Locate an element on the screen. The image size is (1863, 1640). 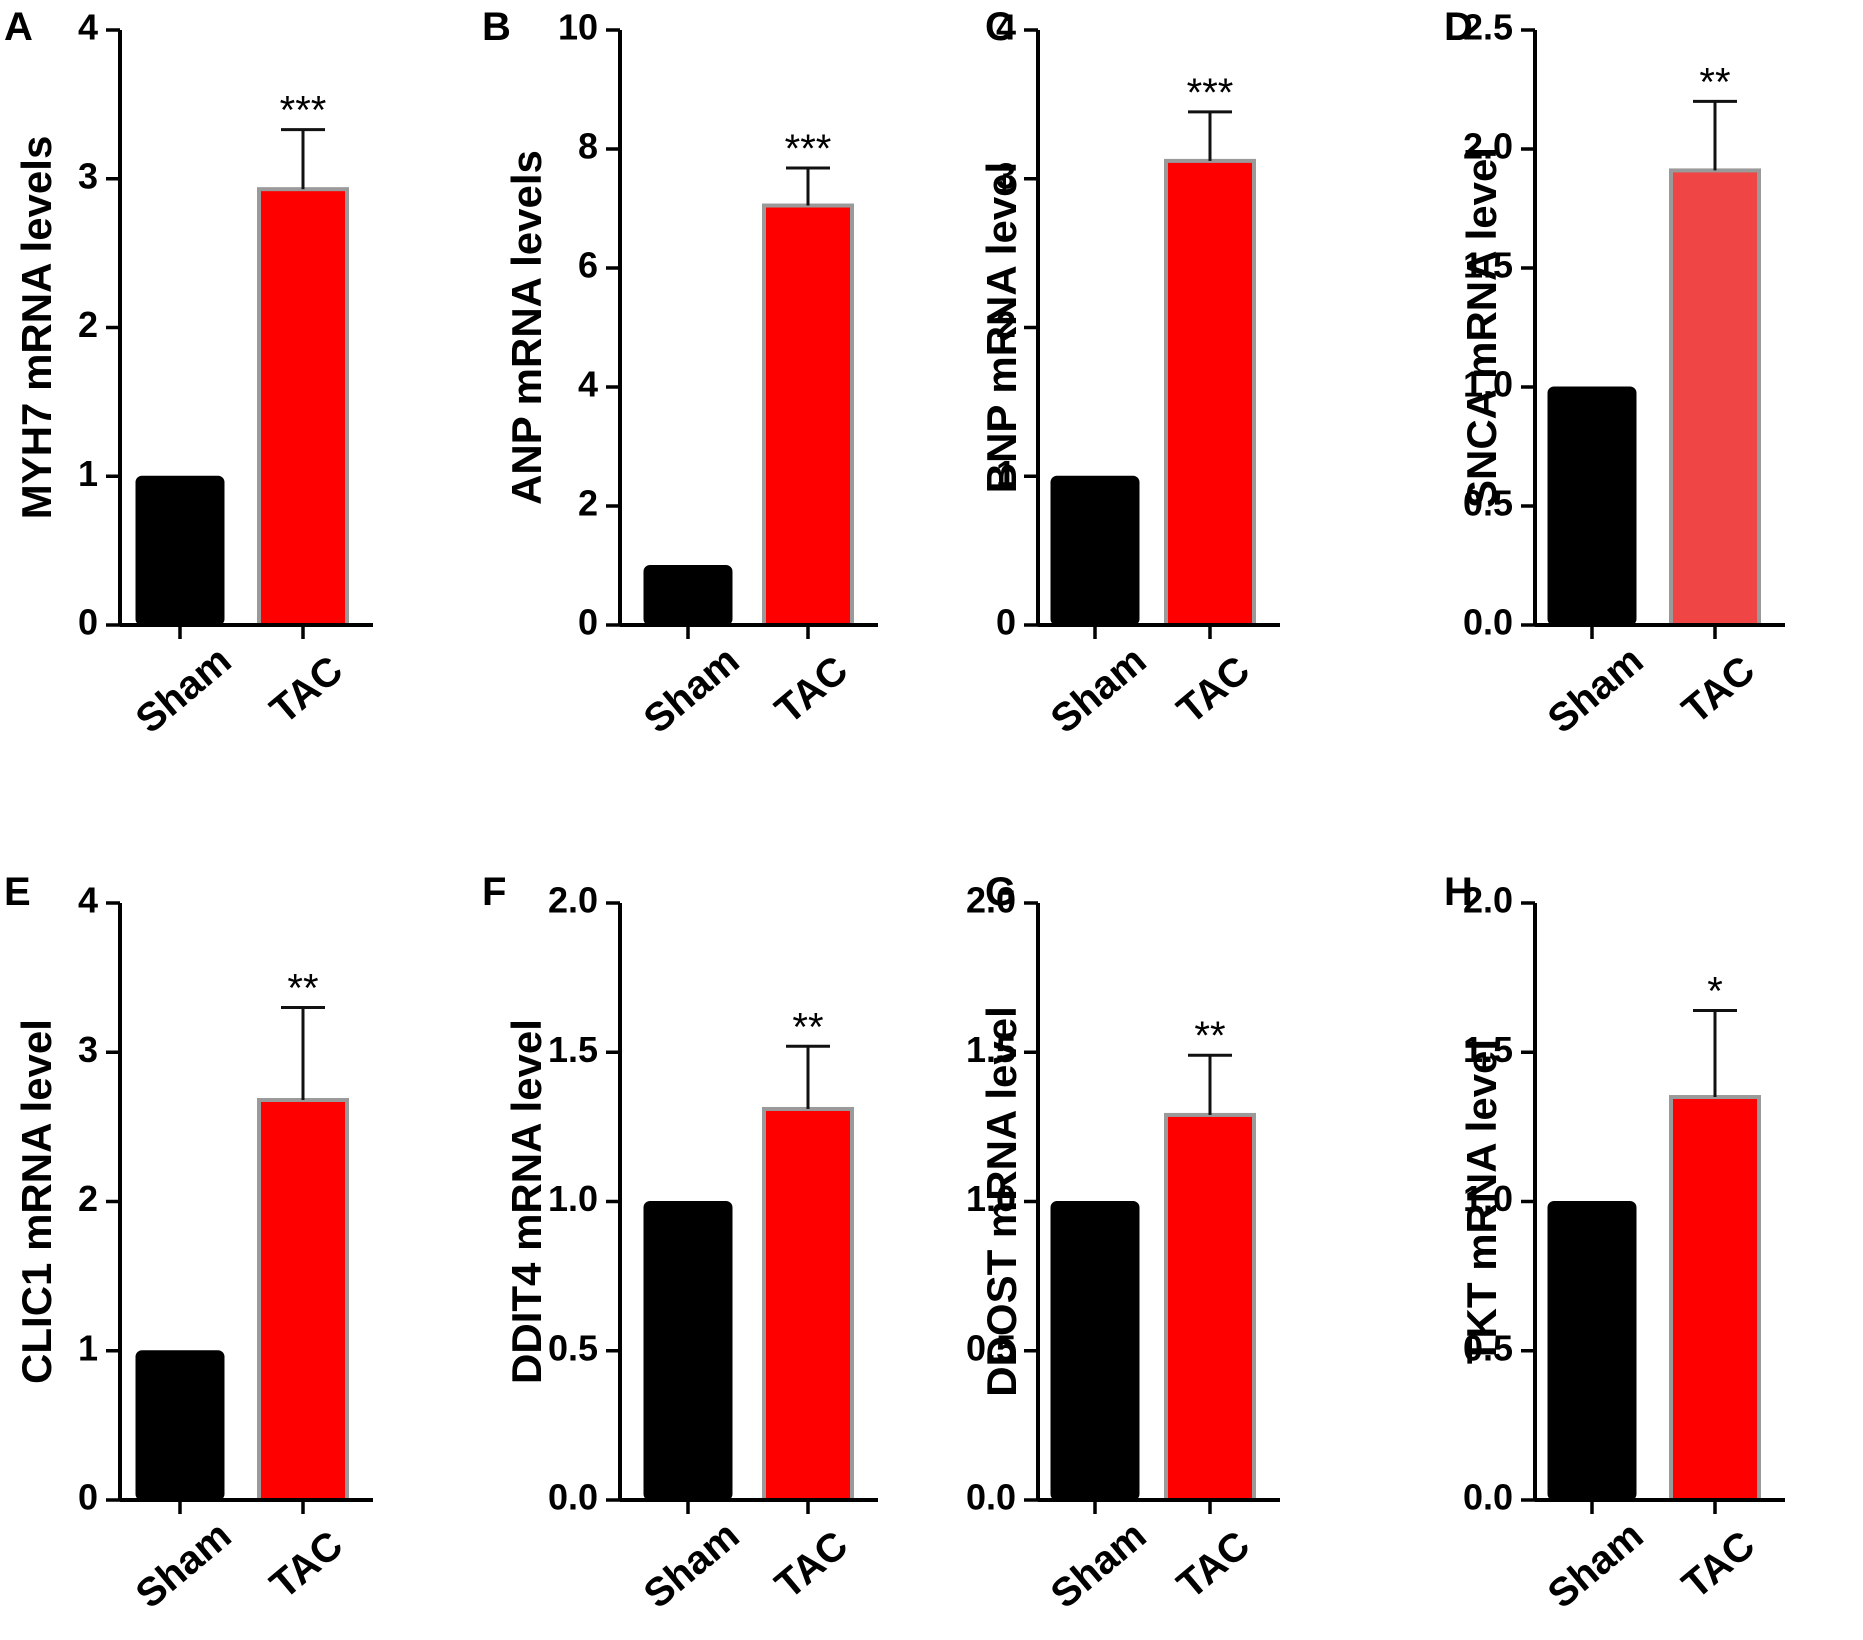
panel-e: E CLIC1 mRNA level Sham ** TAC 0 1 2 3 4 is located at coordinates (188, 1243).